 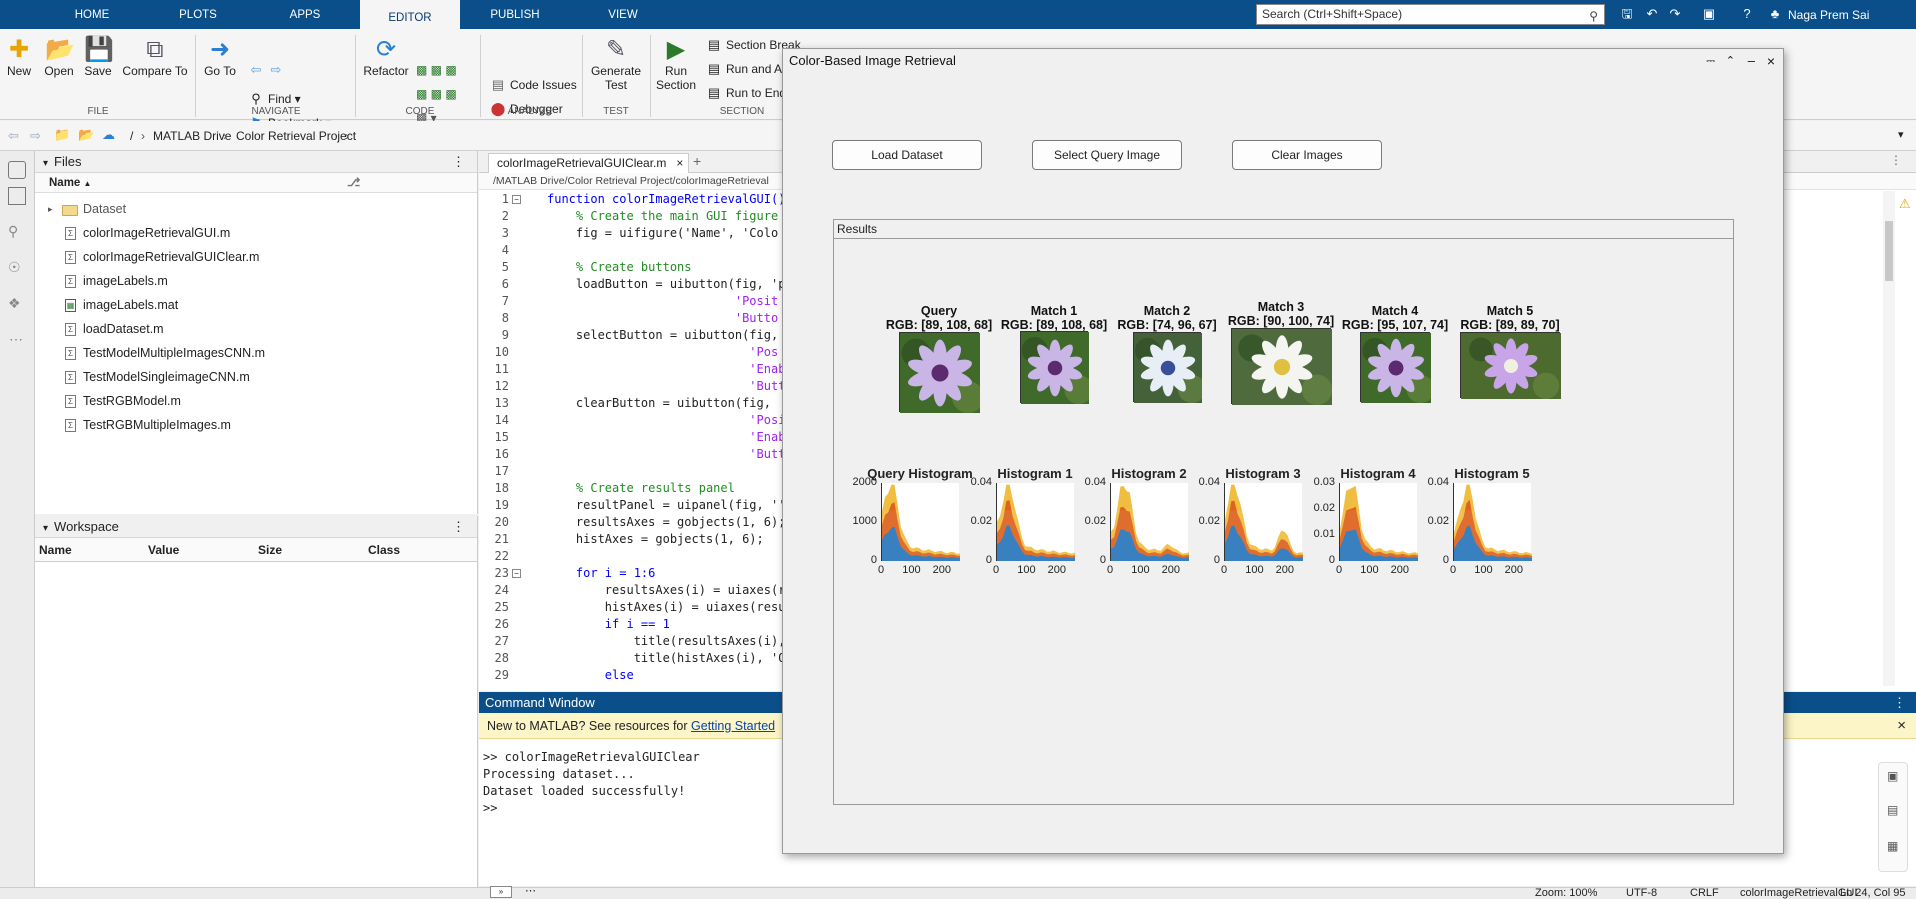 I want to click on file-list-item: Σ TestModelSingleimageCNN.m, so click(x=256, y=377).